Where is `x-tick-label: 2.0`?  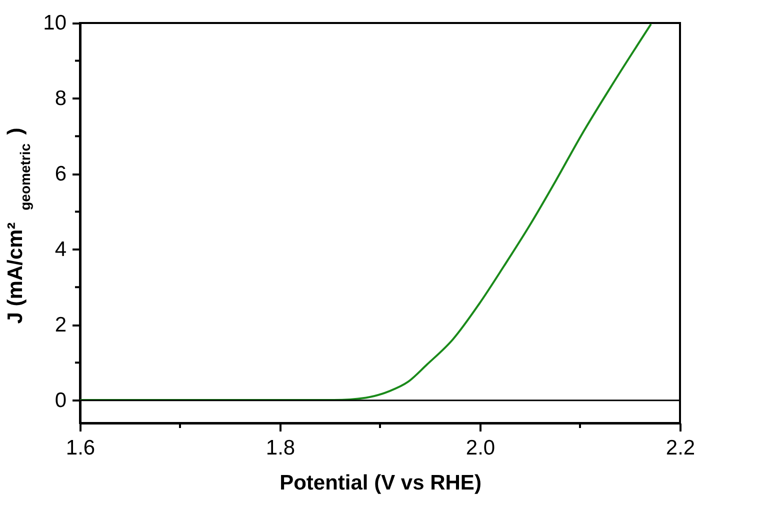
x-tick-label: 2.0 is located at coordinates (481, 448).